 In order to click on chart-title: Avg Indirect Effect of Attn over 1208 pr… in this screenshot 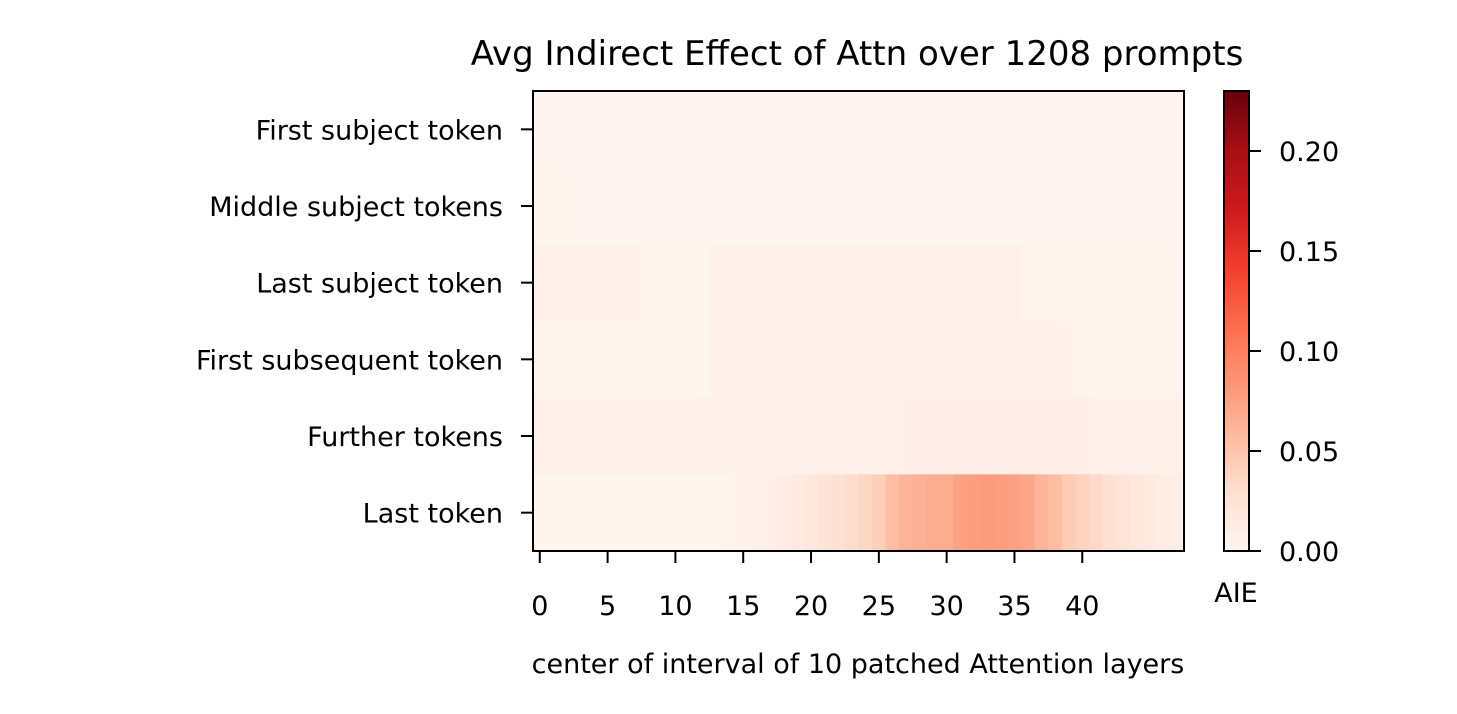, I will do `click(857, 54)`.